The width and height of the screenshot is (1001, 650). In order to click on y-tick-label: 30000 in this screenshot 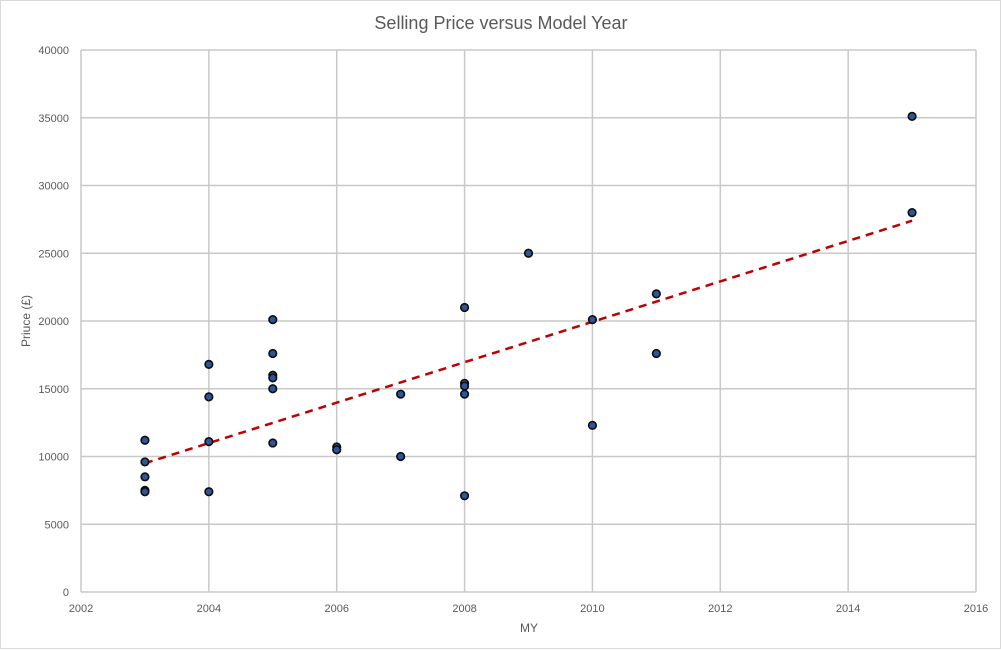, I will do `click(53, 187)`.